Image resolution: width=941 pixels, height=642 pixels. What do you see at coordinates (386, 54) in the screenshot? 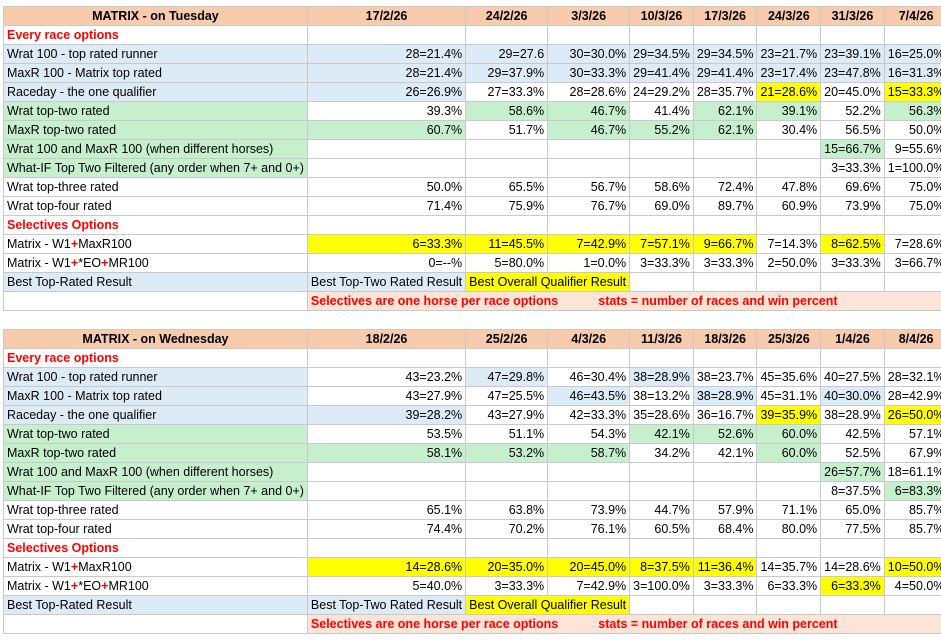
I see `value-cell: 28=21.4%` at bounding box center [386, 54].